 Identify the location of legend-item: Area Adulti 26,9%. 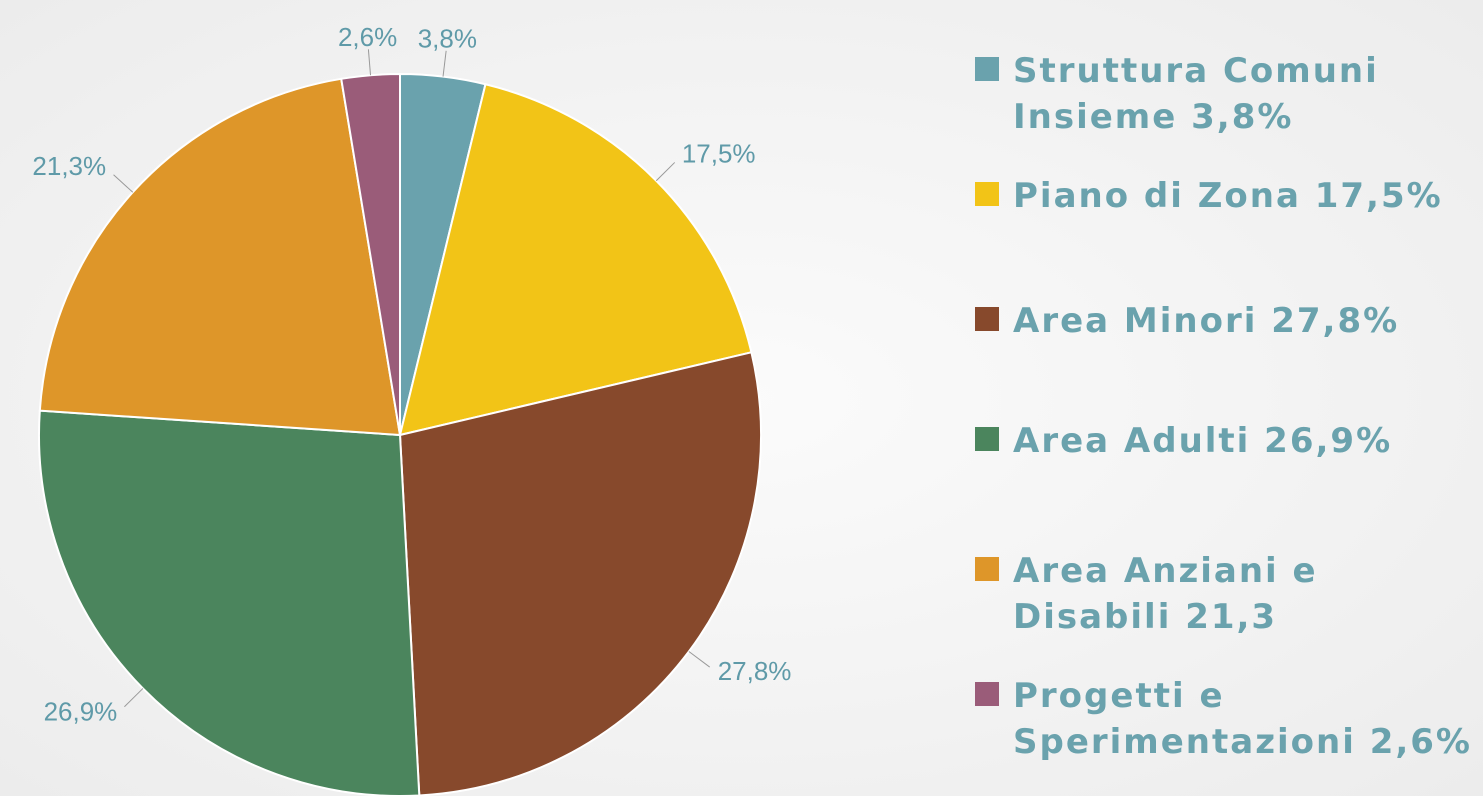
(1227, 441).